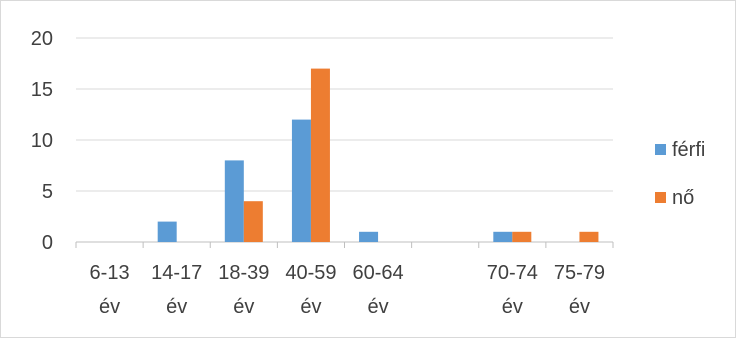 This screenshot has height=339, width=736. I want to click on x-tick-label: 75-79, so click(579, 273).